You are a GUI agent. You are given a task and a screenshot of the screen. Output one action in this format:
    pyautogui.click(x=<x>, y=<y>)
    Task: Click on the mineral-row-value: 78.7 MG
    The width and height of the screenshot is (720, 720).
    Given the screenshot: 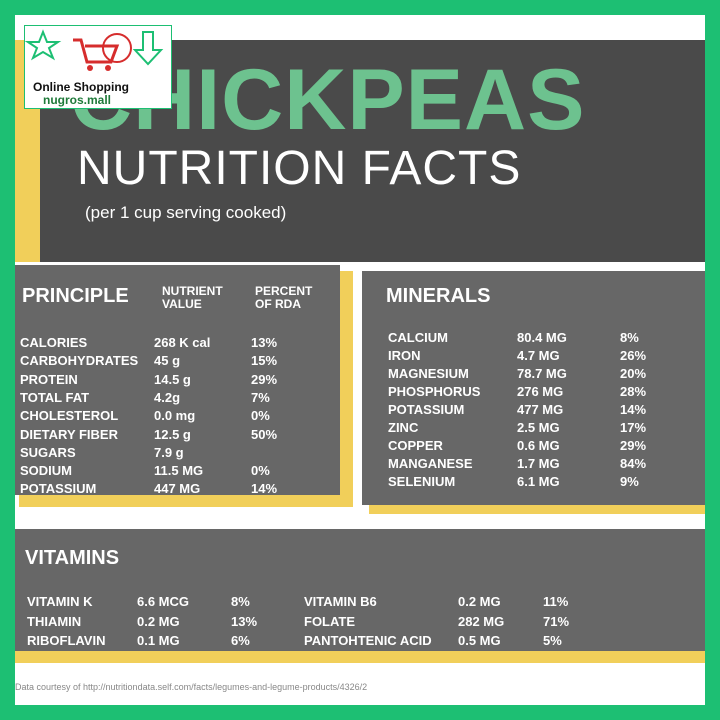 What is the action you would take?
    pyautogui.click(x=542, y=373)
    